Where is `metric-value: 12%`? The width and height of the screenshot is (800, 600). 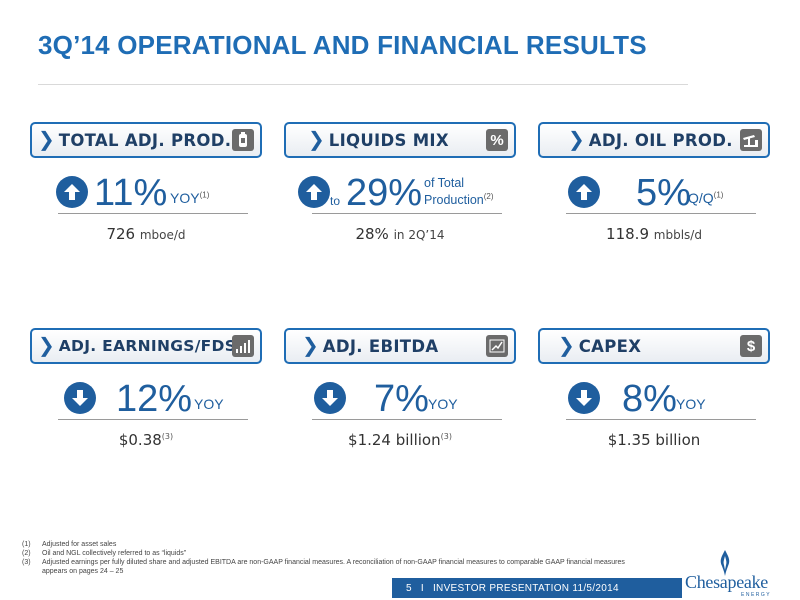 metric-value: 12% is located at coordinates (154, 399).